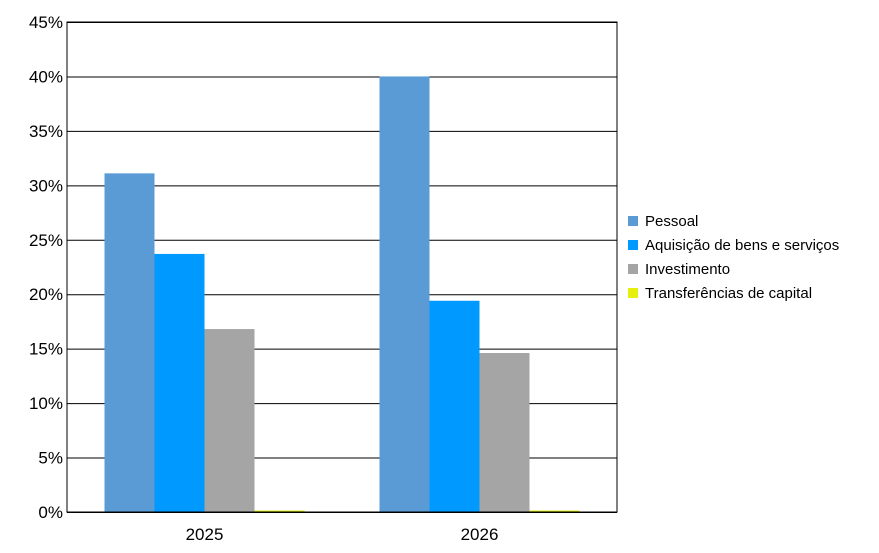 The height and width of the screenshot is (553, 879). What do you see at coordinates (46, 294) in the screenshot?
I see `y-tick-label: 20%` at bounding box center [46, 294].